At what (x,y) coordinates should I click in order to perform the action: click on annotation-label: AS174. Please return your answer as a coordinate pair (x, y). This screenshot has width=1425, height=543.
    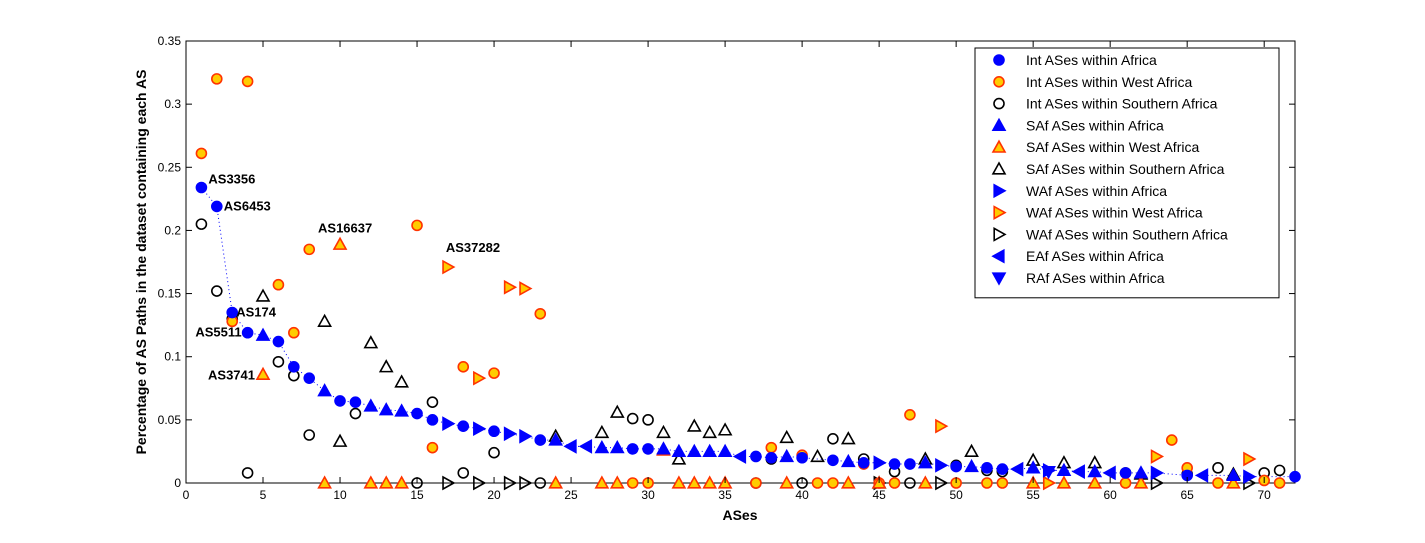
    Looking at the image, I should click on (256, 312).